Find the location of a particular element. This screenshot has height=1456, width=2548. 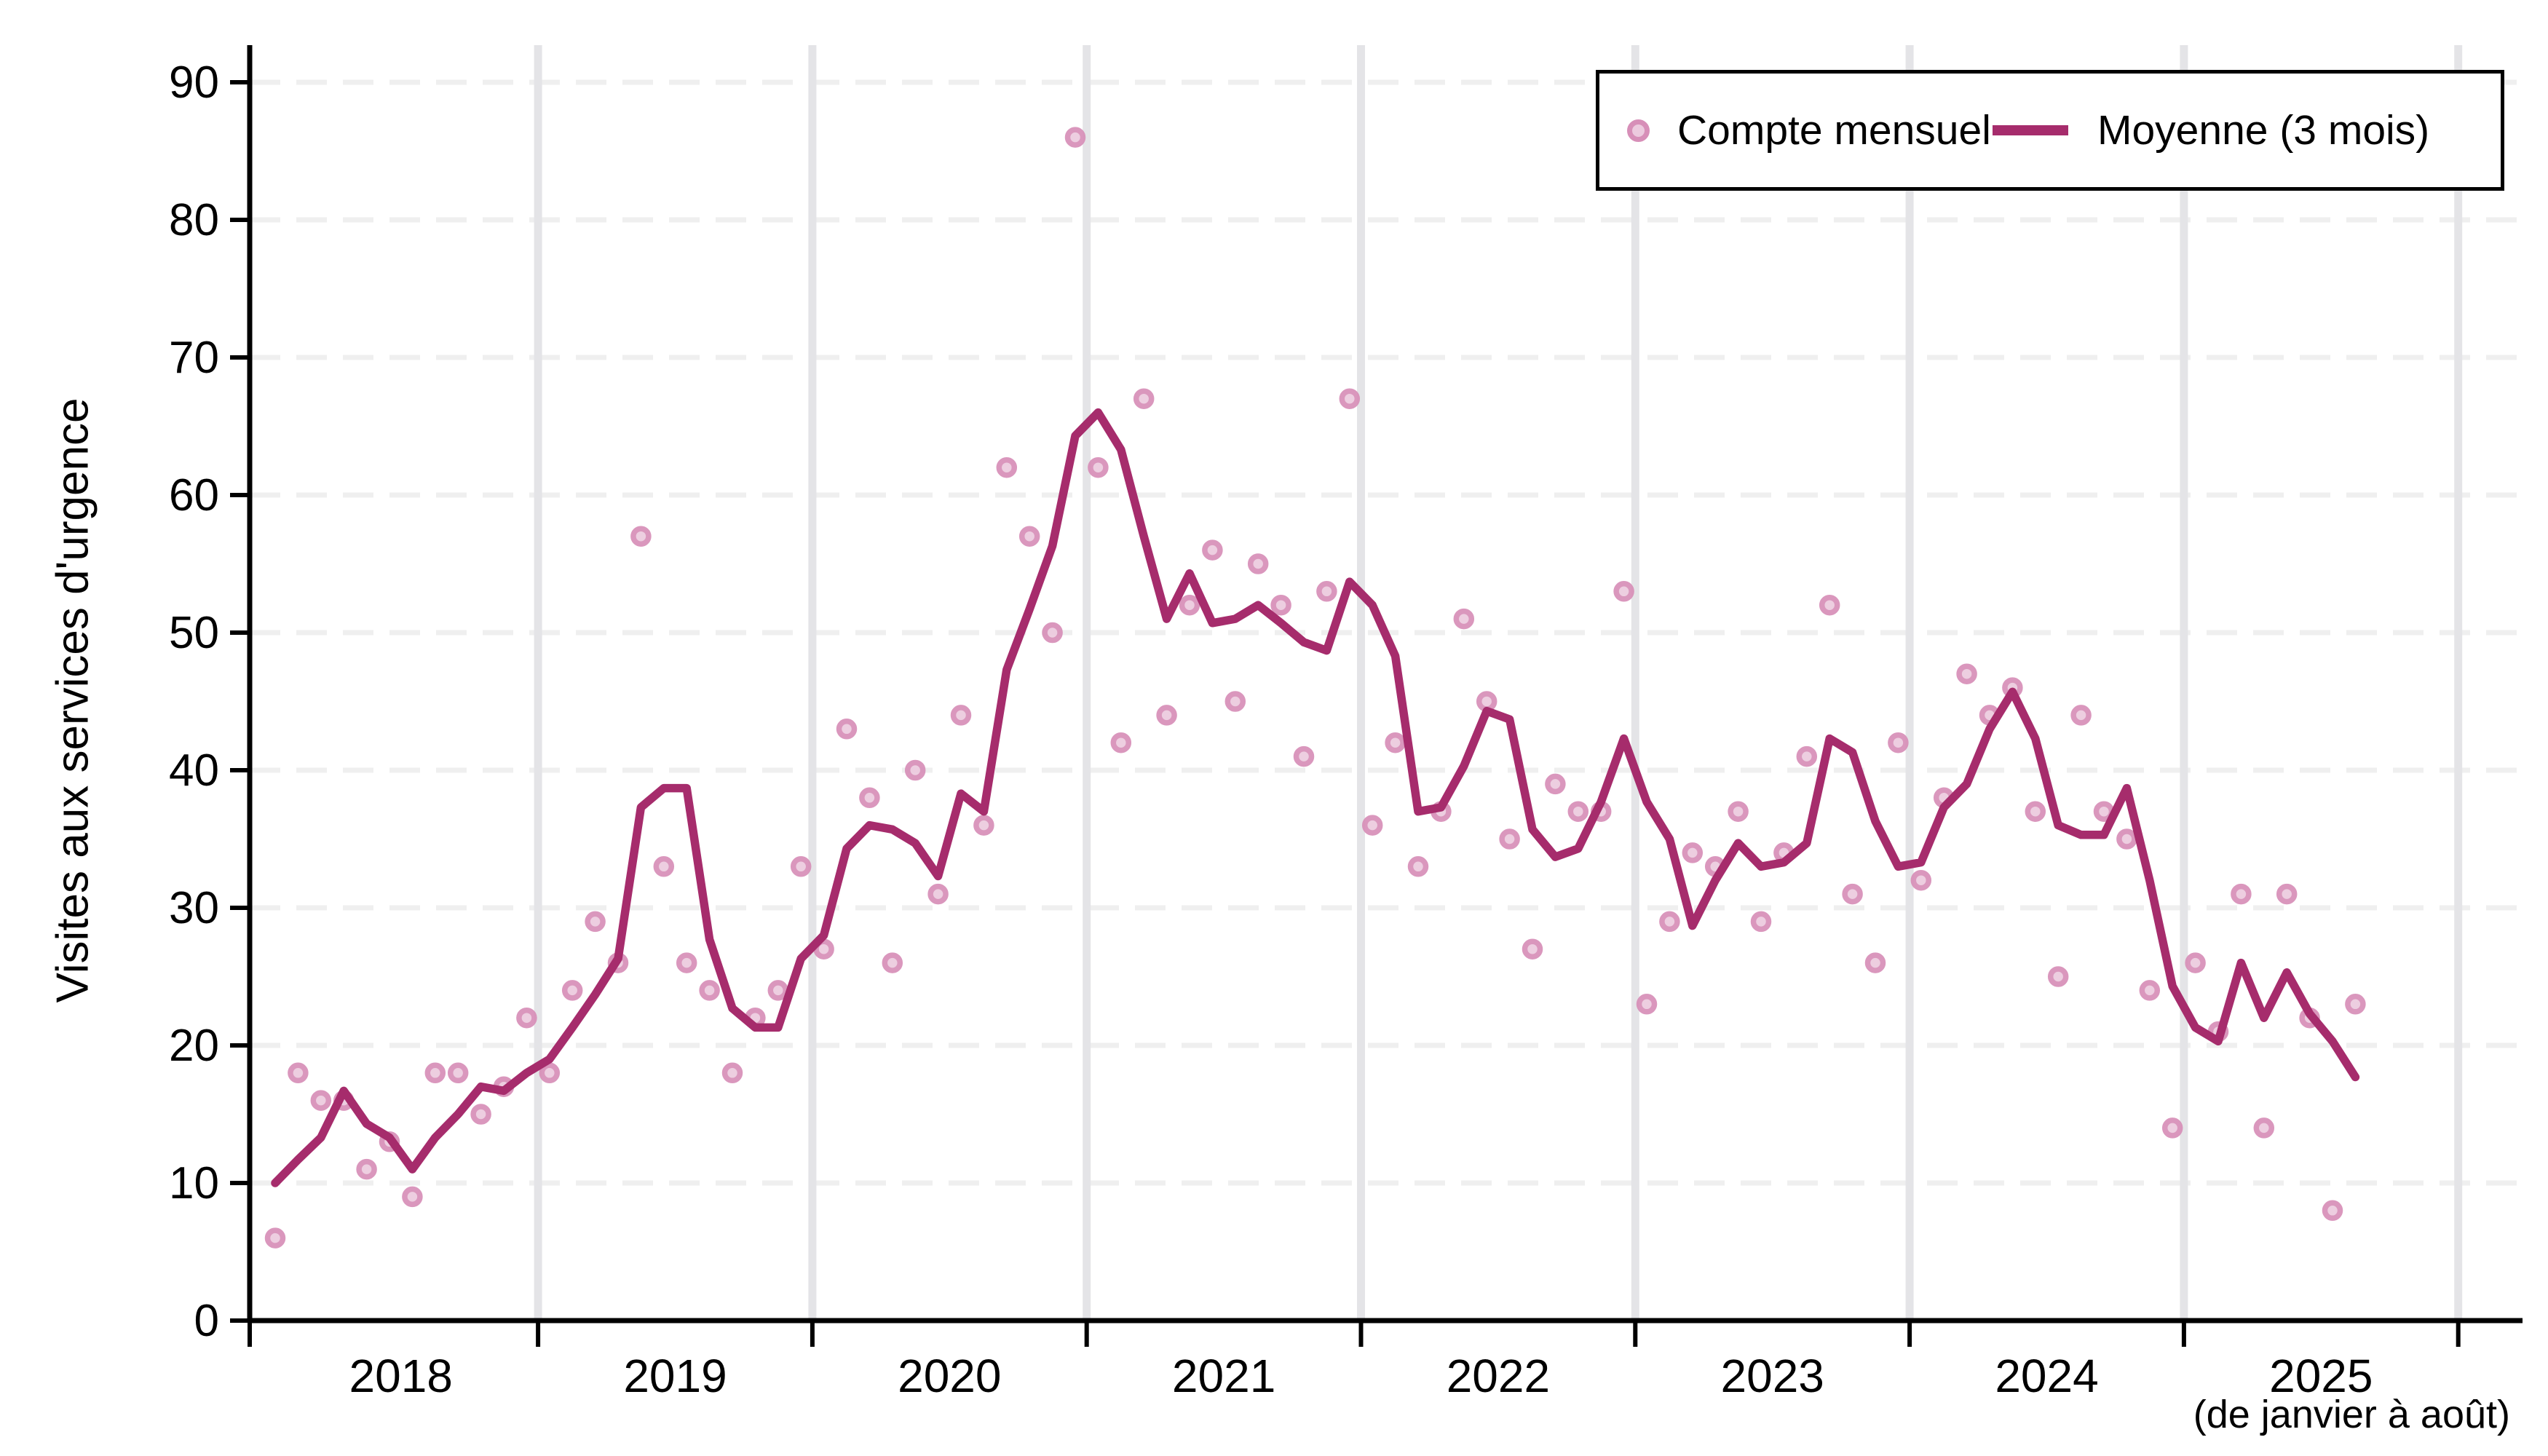

y-tick-label: 40 is located at coordinates (194, 770).